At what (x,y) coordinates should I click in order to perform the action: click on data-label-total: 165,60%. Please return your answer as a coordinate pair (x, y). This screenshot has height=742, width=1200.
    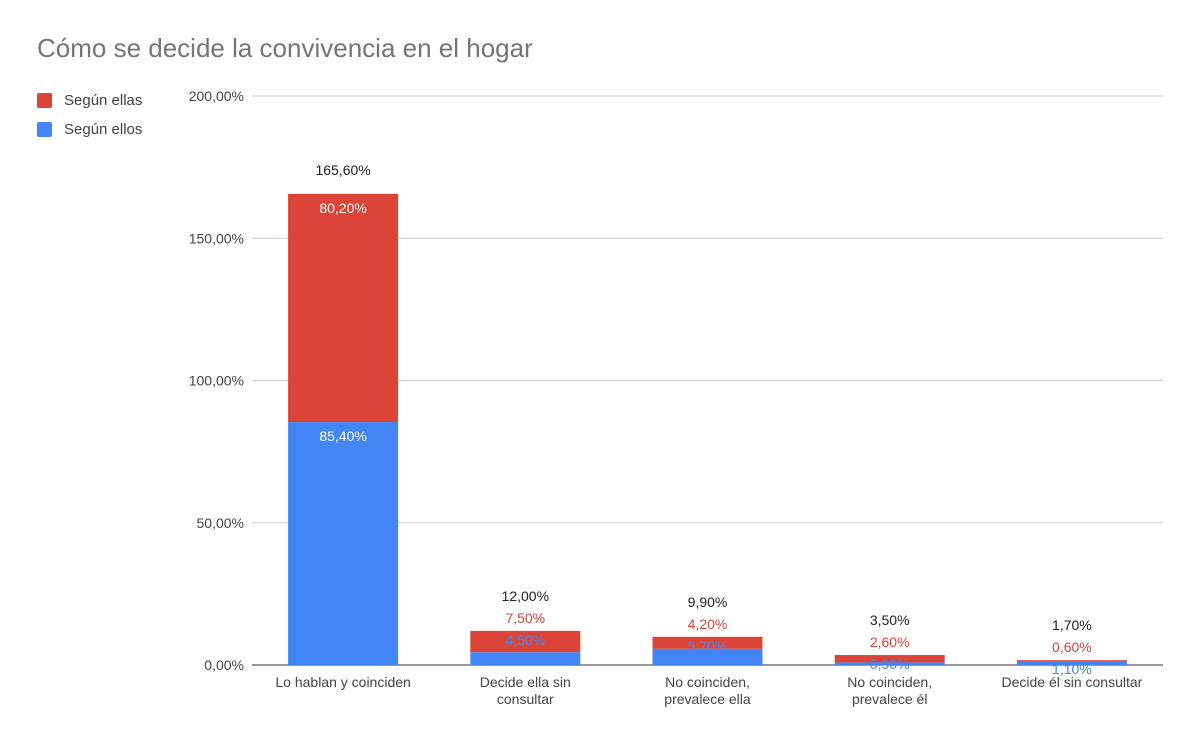
    Looking at the image, I should click on (342, 170).